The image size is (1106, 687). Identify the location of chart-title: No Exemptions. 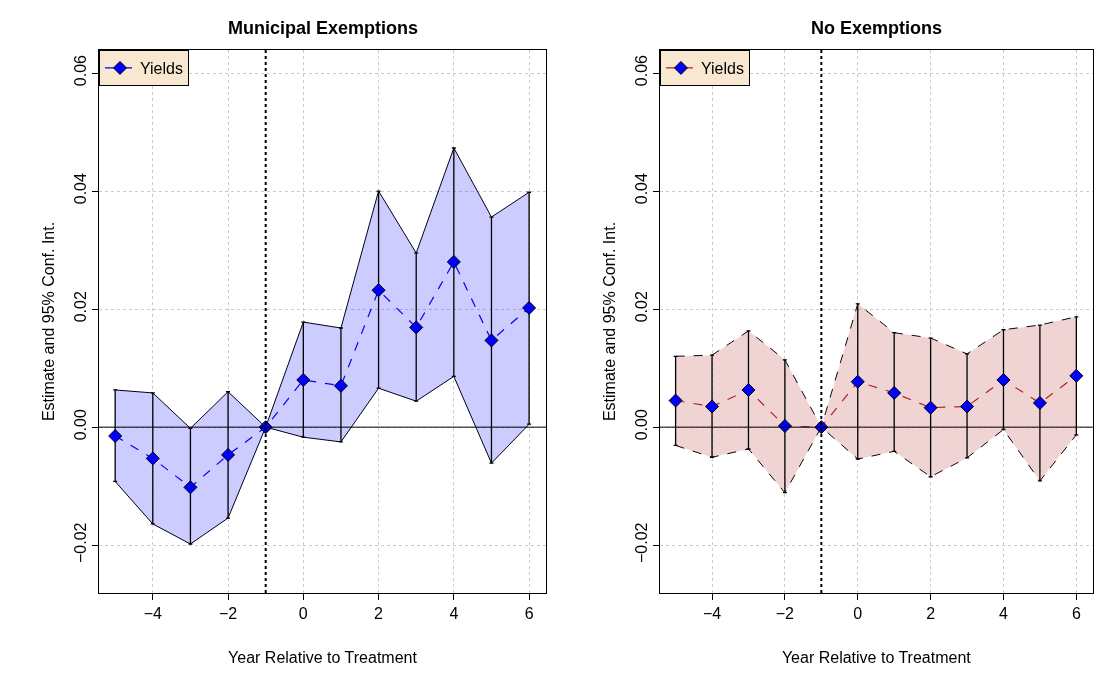
(877, 28).